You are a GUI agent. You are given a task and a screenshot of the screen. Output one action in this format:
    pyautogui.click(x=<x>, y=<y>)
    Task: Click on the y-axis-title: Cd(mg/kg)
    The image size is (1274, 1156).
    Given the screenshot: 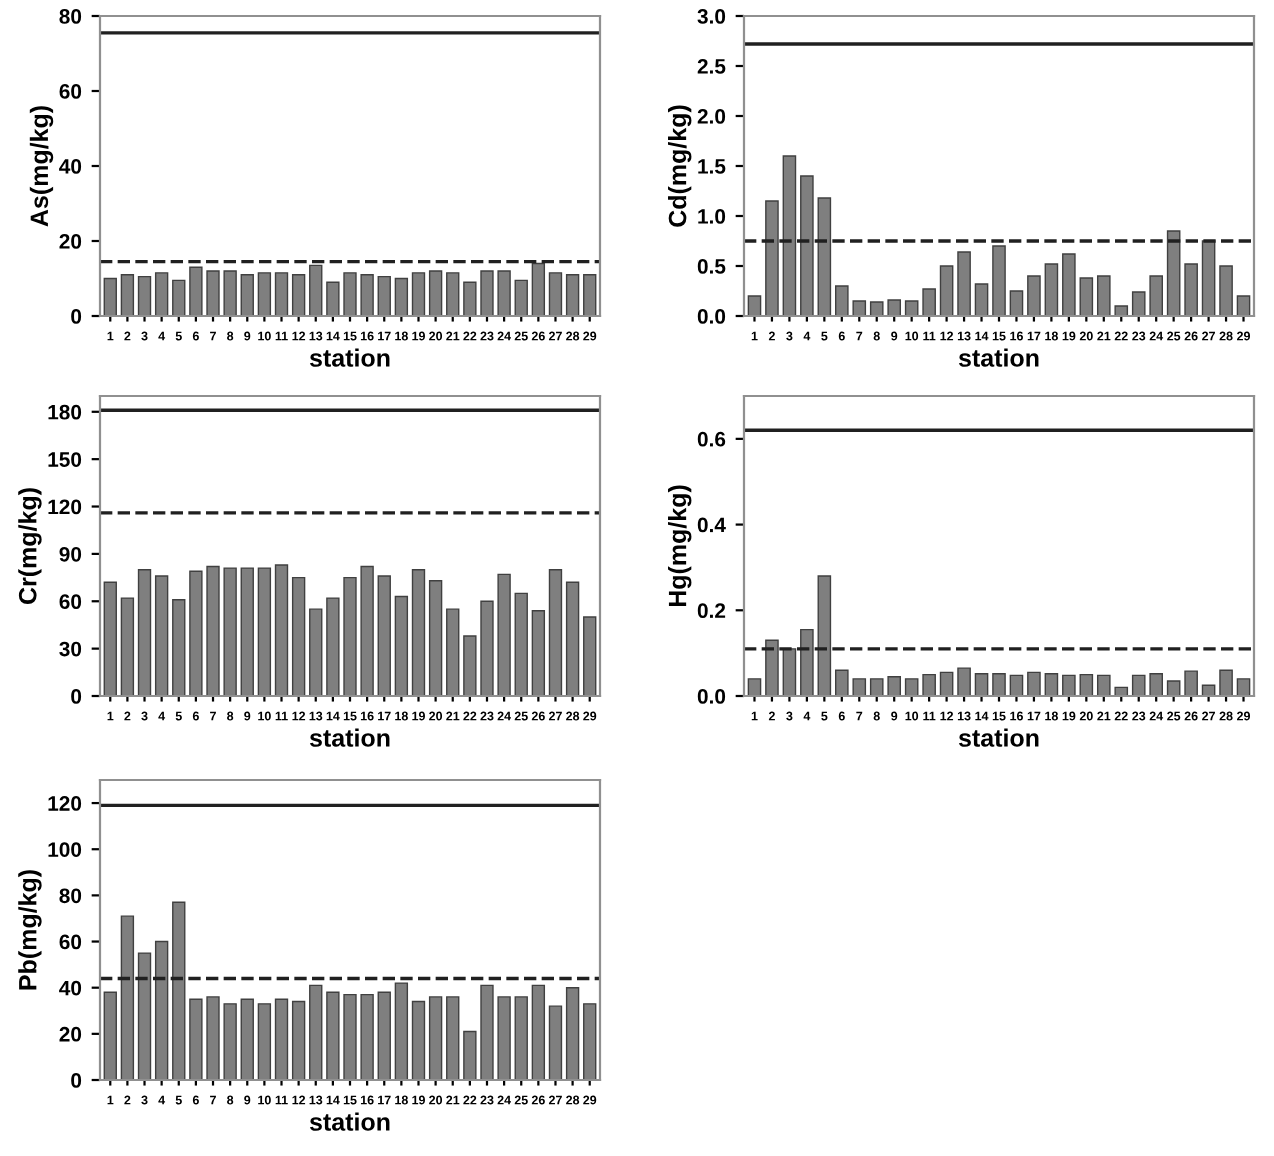 What is the action you would take?
    pyautogui.click(x=680, y=166)
    